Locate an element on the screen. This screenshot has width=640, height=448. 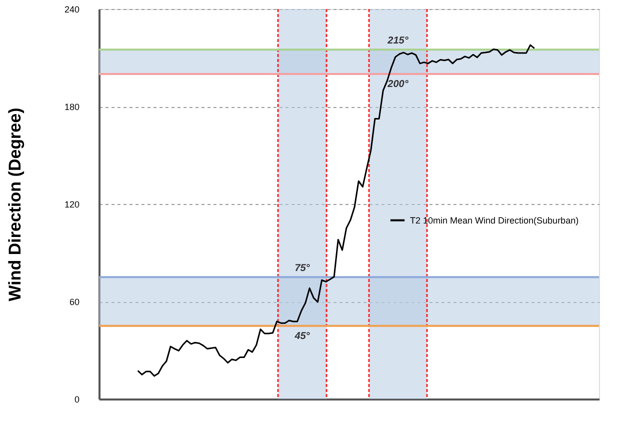
annotation: 45° is located at coordinates (302, 336).